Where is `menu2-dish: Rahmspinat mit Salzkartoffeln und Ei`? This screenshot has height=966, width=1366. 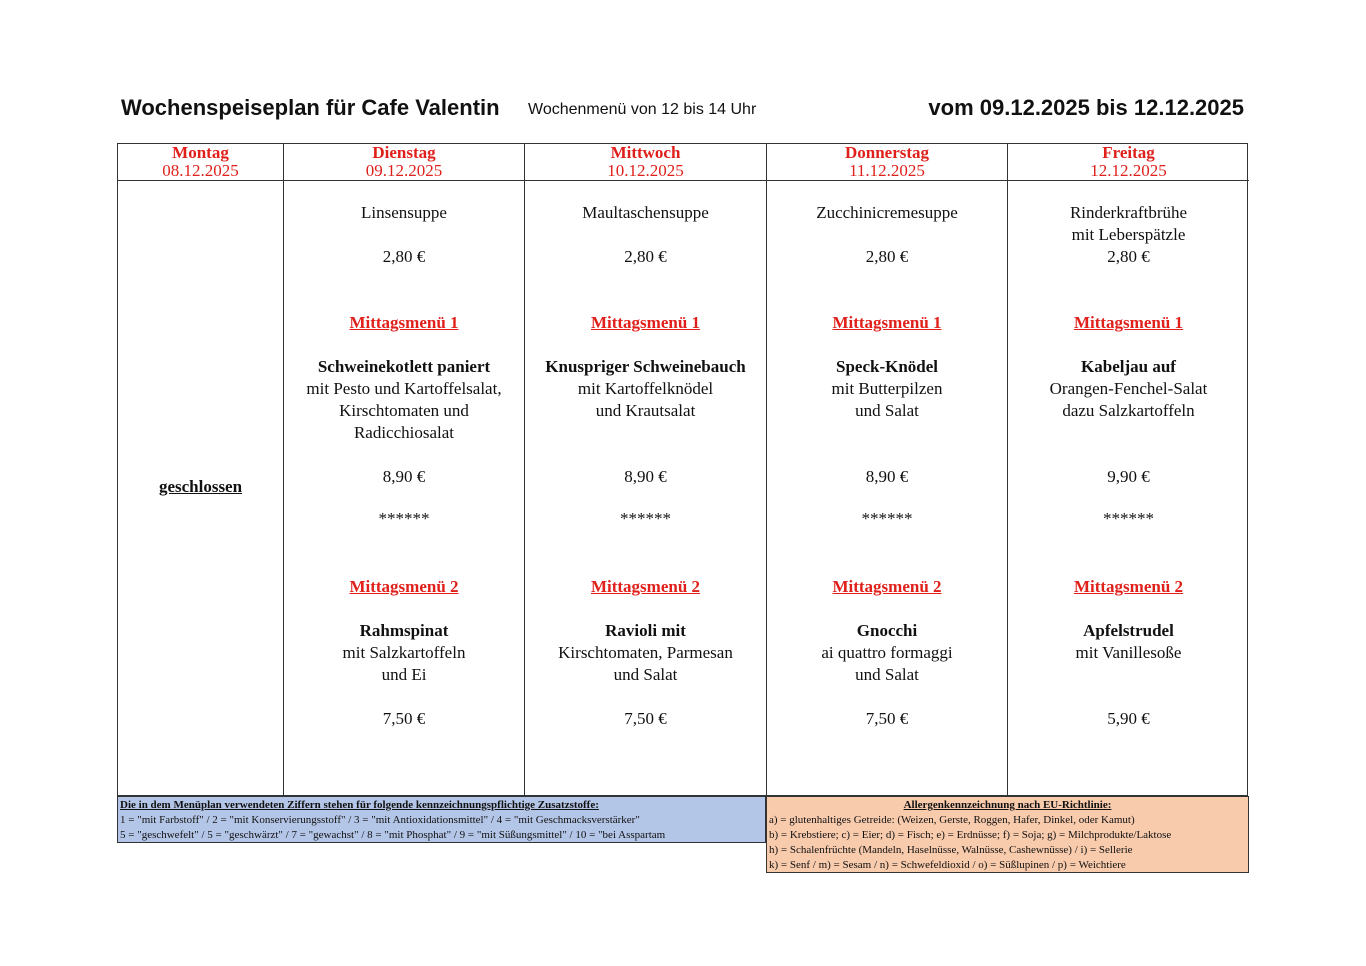 menu2-dish: Rahmspinat mit Salzkartoffeln und Ei is located at coordinates (404, 653).